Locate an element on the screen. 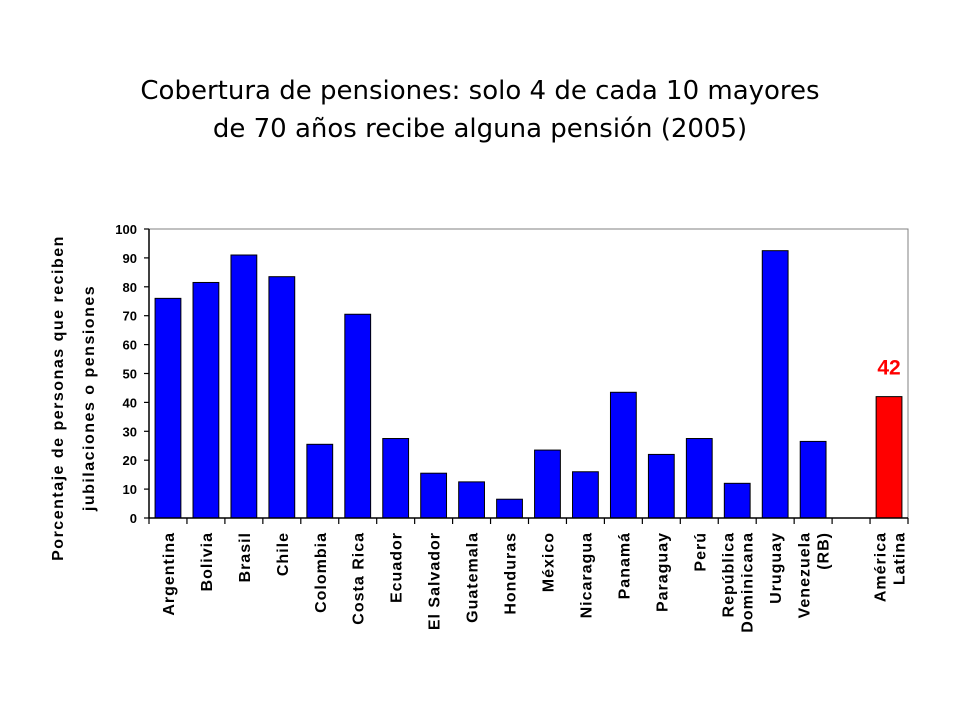 The image size is (960, 720). x-tick-label: Honduras is located at coordinates (511, 573).